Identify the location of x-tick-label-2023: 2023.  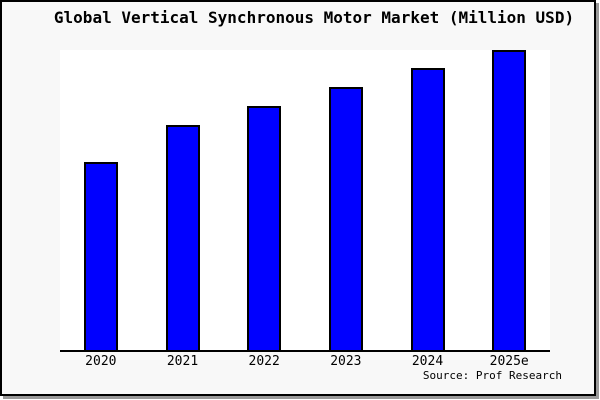
(346, 361).